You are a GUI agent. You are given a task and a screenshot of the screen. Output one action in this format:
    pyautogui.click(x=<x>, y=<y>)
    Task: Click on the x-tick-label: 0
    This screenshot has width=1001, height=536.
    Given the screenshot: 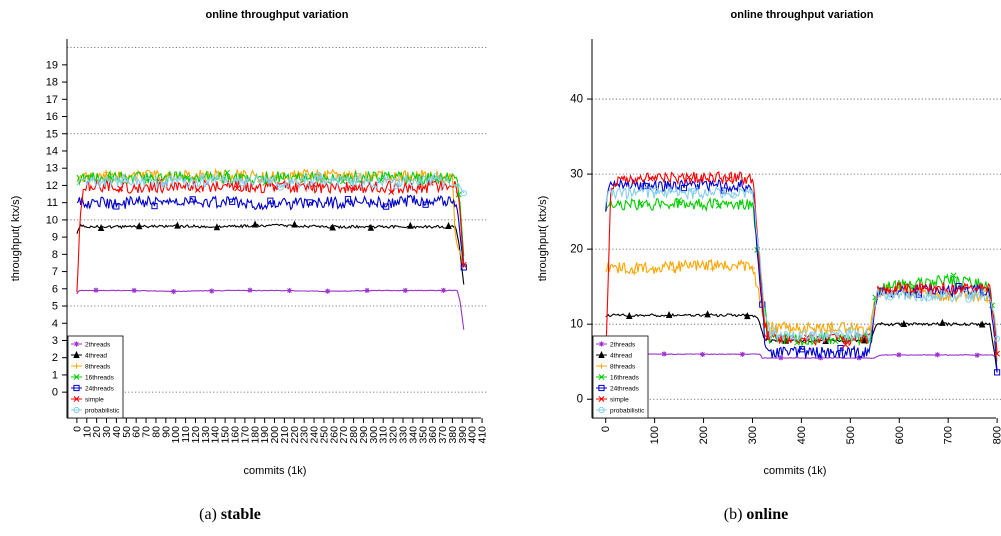 What is the action you would take?
    pyautogui.click(x=77, y=429)
    